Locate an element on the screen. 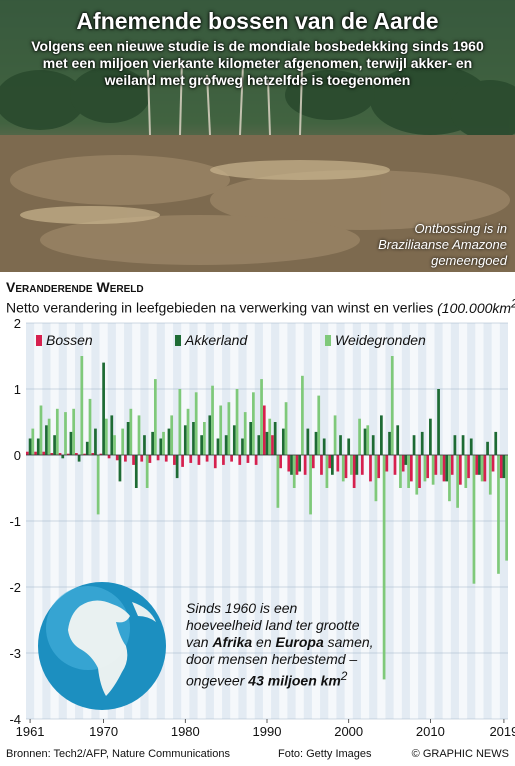 Image resolution: width=515 pixels, height=766 pixels. bar-bossen-1993 is located at coordinates (289, 463).